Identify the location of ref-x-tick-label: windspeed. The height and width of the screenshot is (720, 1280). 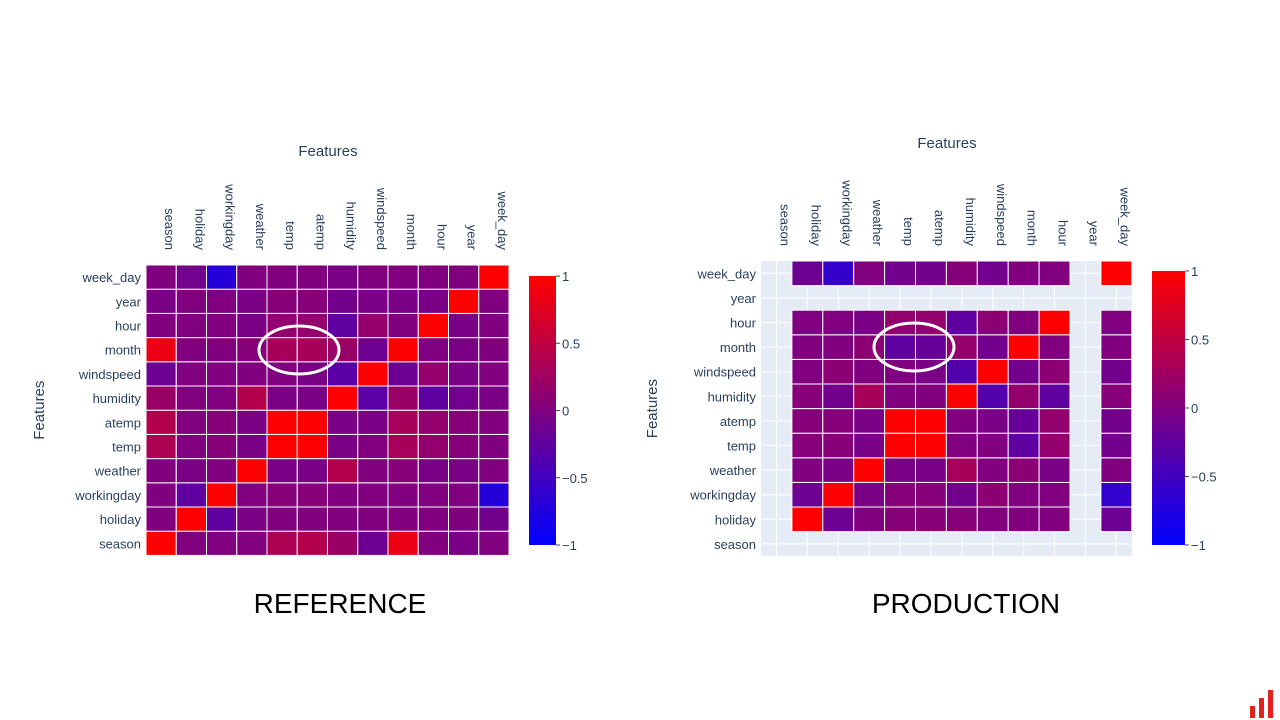
(381, 218).